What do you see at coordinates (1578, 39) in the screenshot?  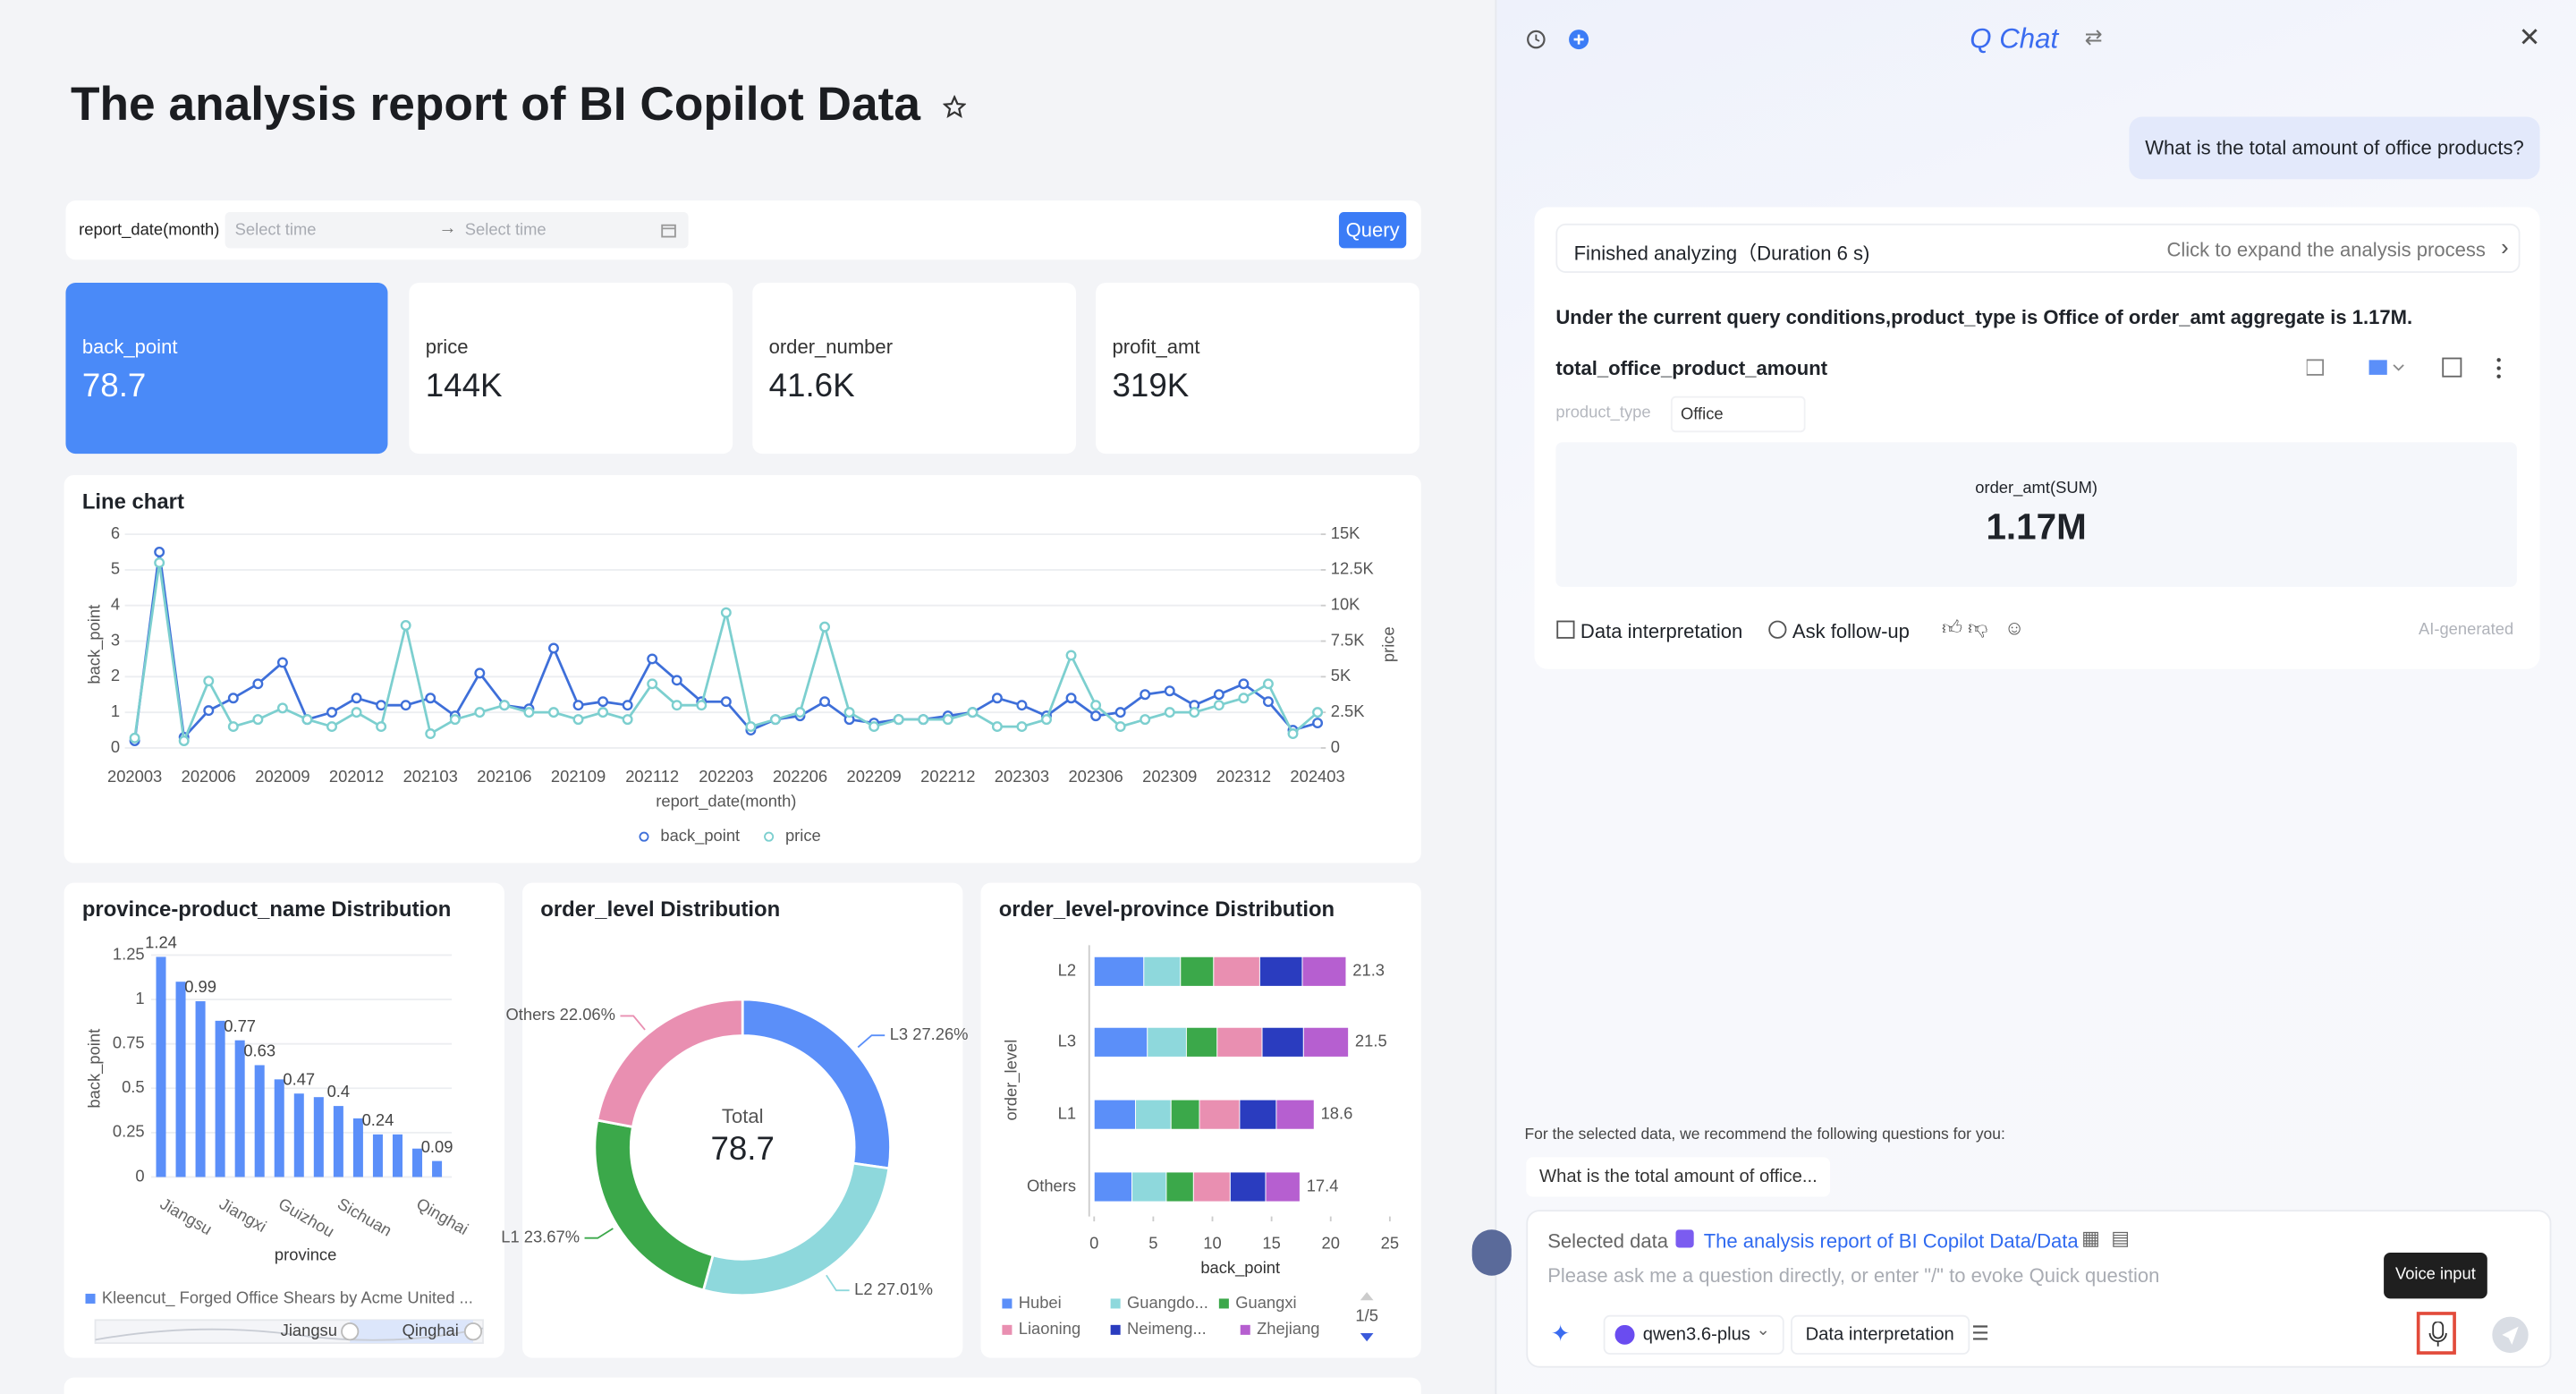 I see `new-chat-icon` at bounding box center [1578, 39].